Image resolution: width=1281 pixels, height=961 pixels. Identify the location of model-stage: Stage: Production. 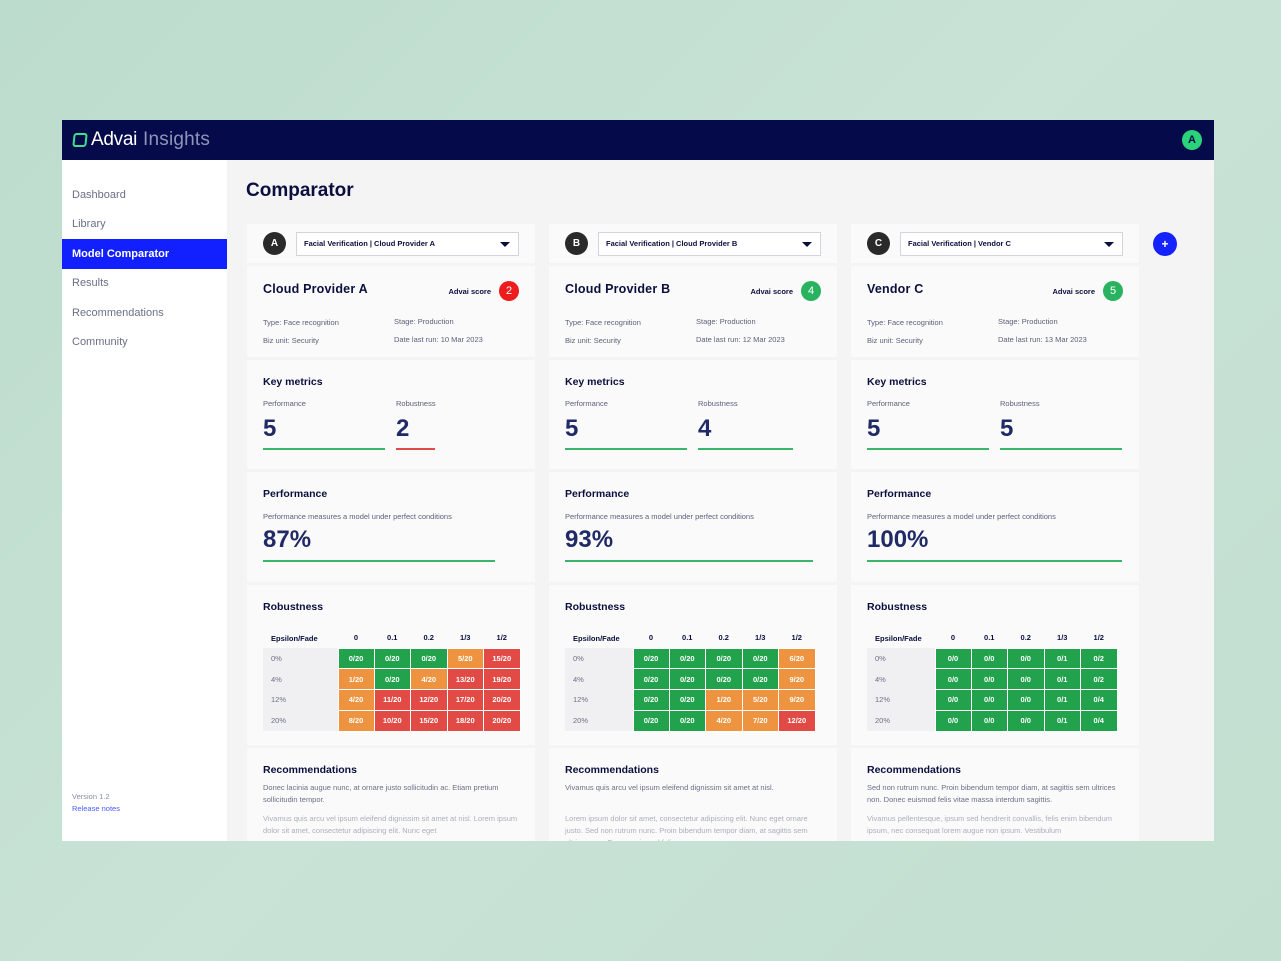
(726, 321).